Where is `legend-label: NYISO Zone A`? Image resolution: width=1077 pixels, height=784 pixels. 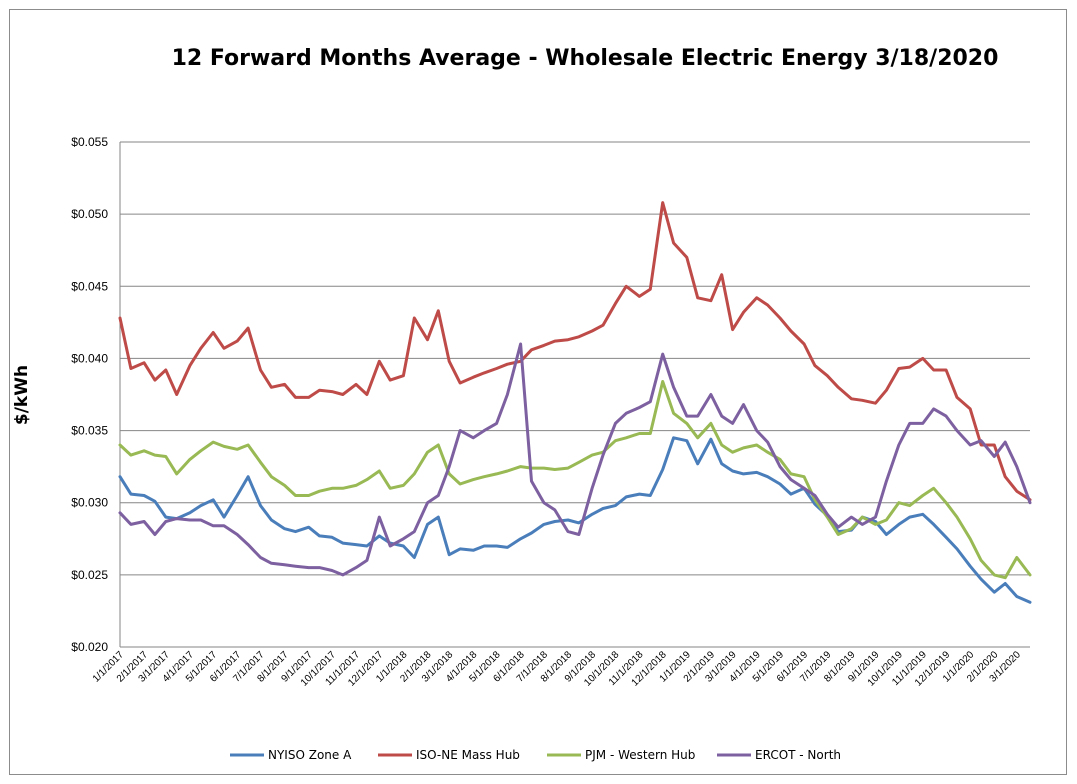
legend-label: NYISO Zone A is located at coordinates (310, 755).